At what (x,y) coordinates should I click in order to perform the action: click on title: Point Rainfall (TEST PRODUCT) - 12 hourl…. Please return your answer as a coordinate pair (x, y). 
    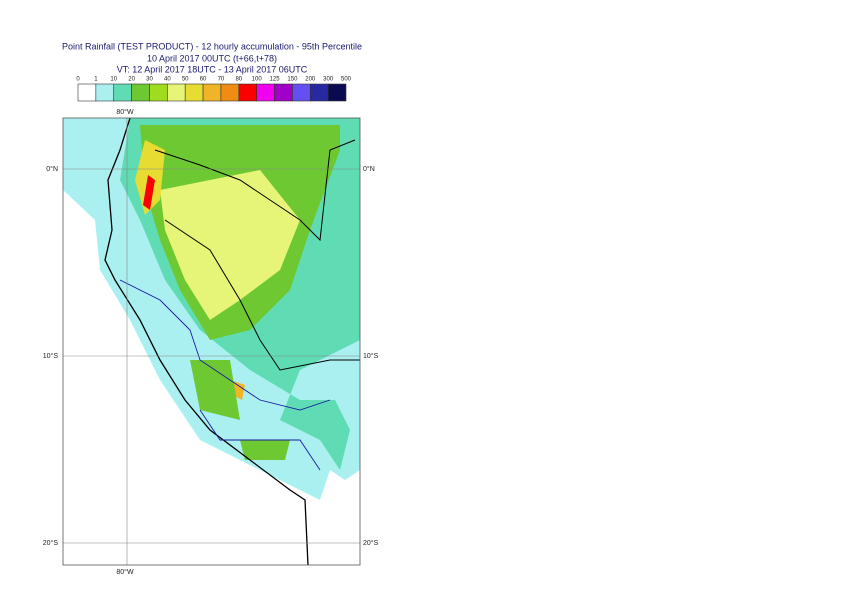
    Looking at the image, I should click on (212, 46).